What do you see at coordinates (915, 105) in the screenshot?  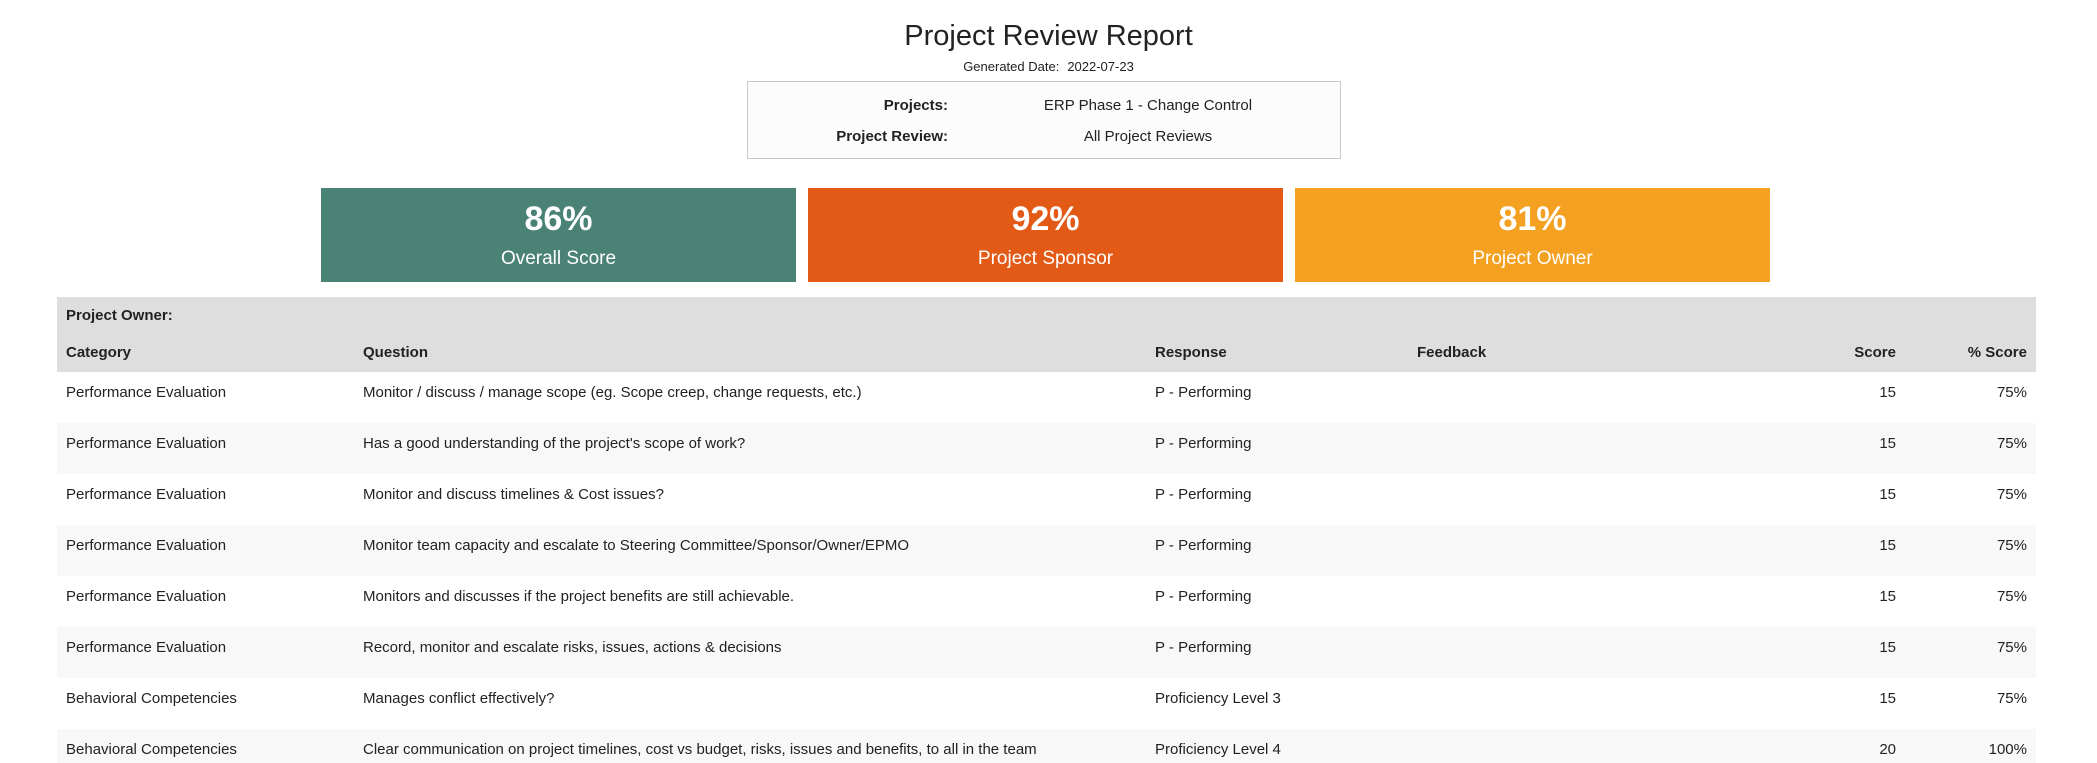 I see `projects-label: Projects:` at bounding box center [915, 105].